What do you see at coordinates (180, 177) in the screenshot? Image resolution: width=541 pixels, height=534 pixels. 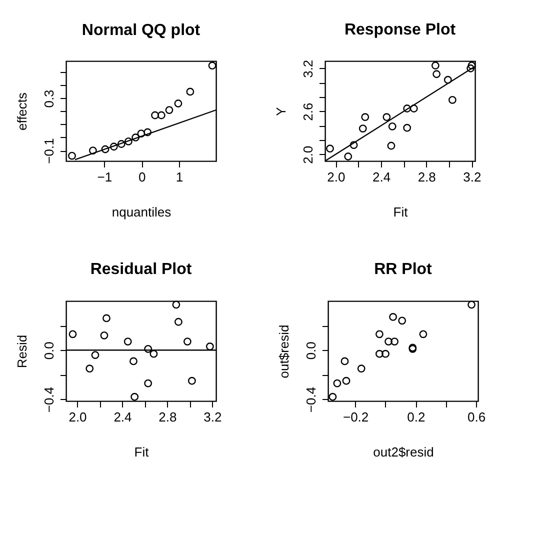 I see `x-tick-label: 1` at bounding box center [180, 177].